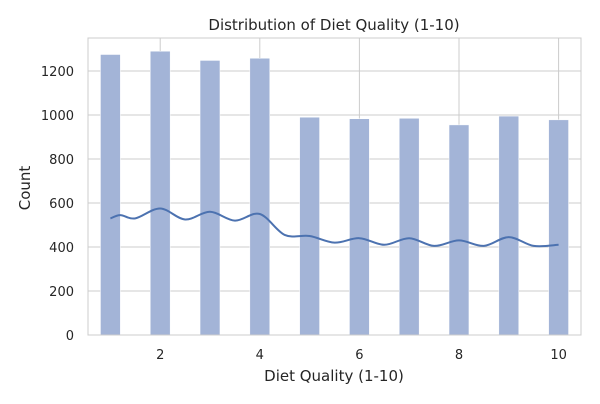 This screenshot has width=600, height=404. I want to click on chart-title: Distribution of Diet Quality (1-10), so click(333, 25).